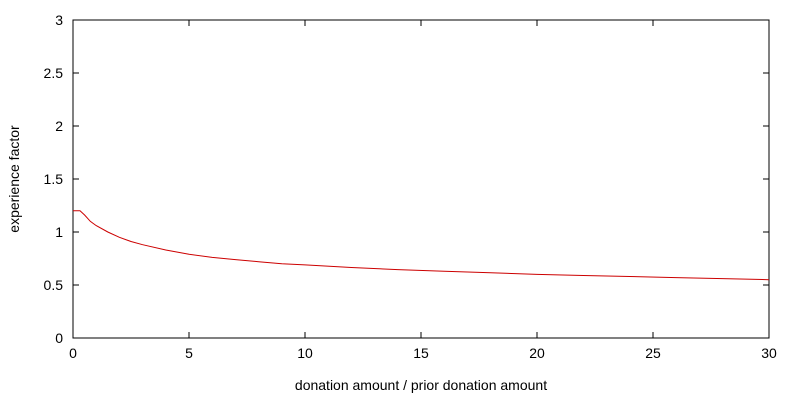 The height and width of the screenshot is (400, 800). What do you see at coordinates (421, 353) in the screenshot?
I see `x-tick-label: 15` at bounding box center [421, 353].